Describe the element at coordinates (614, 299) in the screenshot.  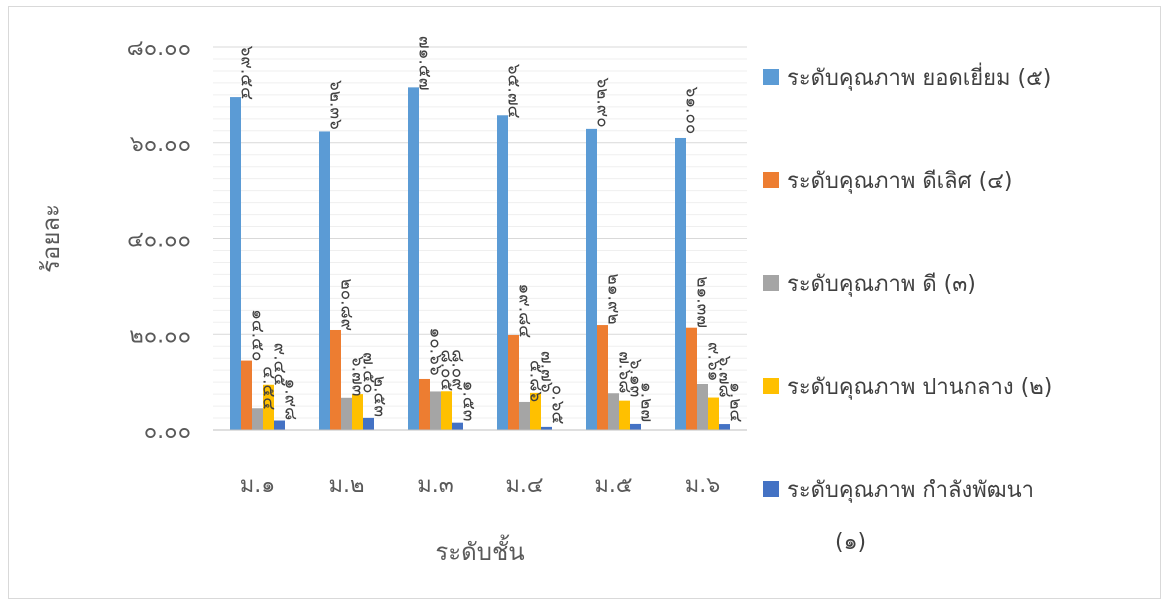
I see `data-label: ๒๑.๙๒` at that location.